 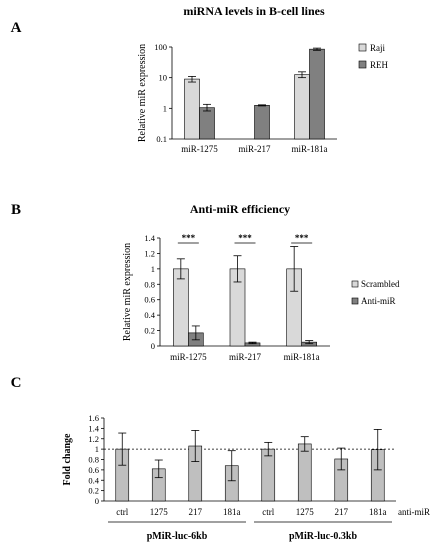 What do you see at coordinates (93, 460) in the screenshot?
I see `chart-c-ytick-label: 0.8` at bounding box center [93, 460].